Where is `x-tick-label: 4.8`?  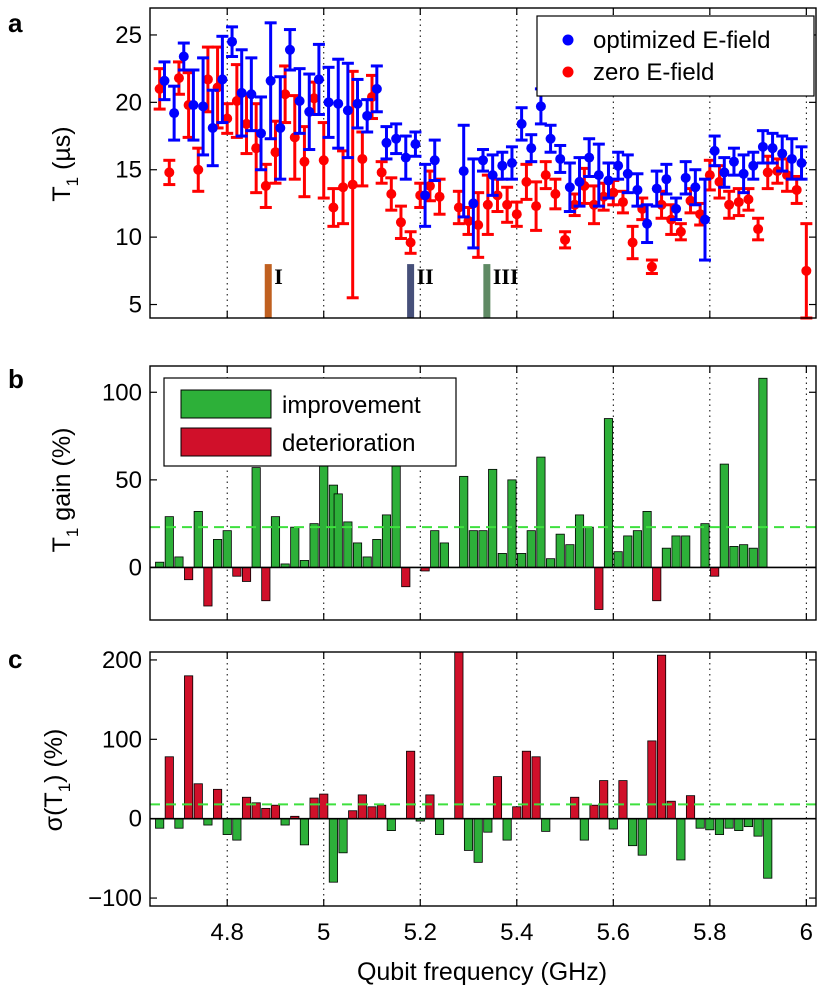
x-tick-label: 4.8 is located at coordinates (227, 932).